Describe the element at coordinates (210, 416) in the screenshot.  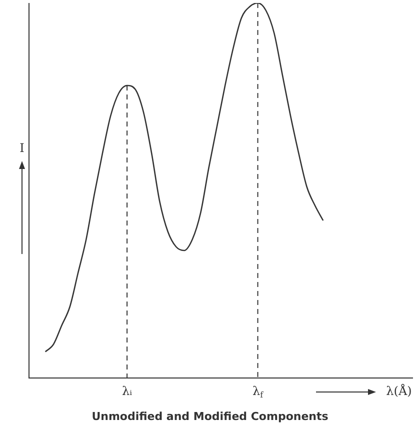
I see `text: Unmodified and Modified Components` at that location.